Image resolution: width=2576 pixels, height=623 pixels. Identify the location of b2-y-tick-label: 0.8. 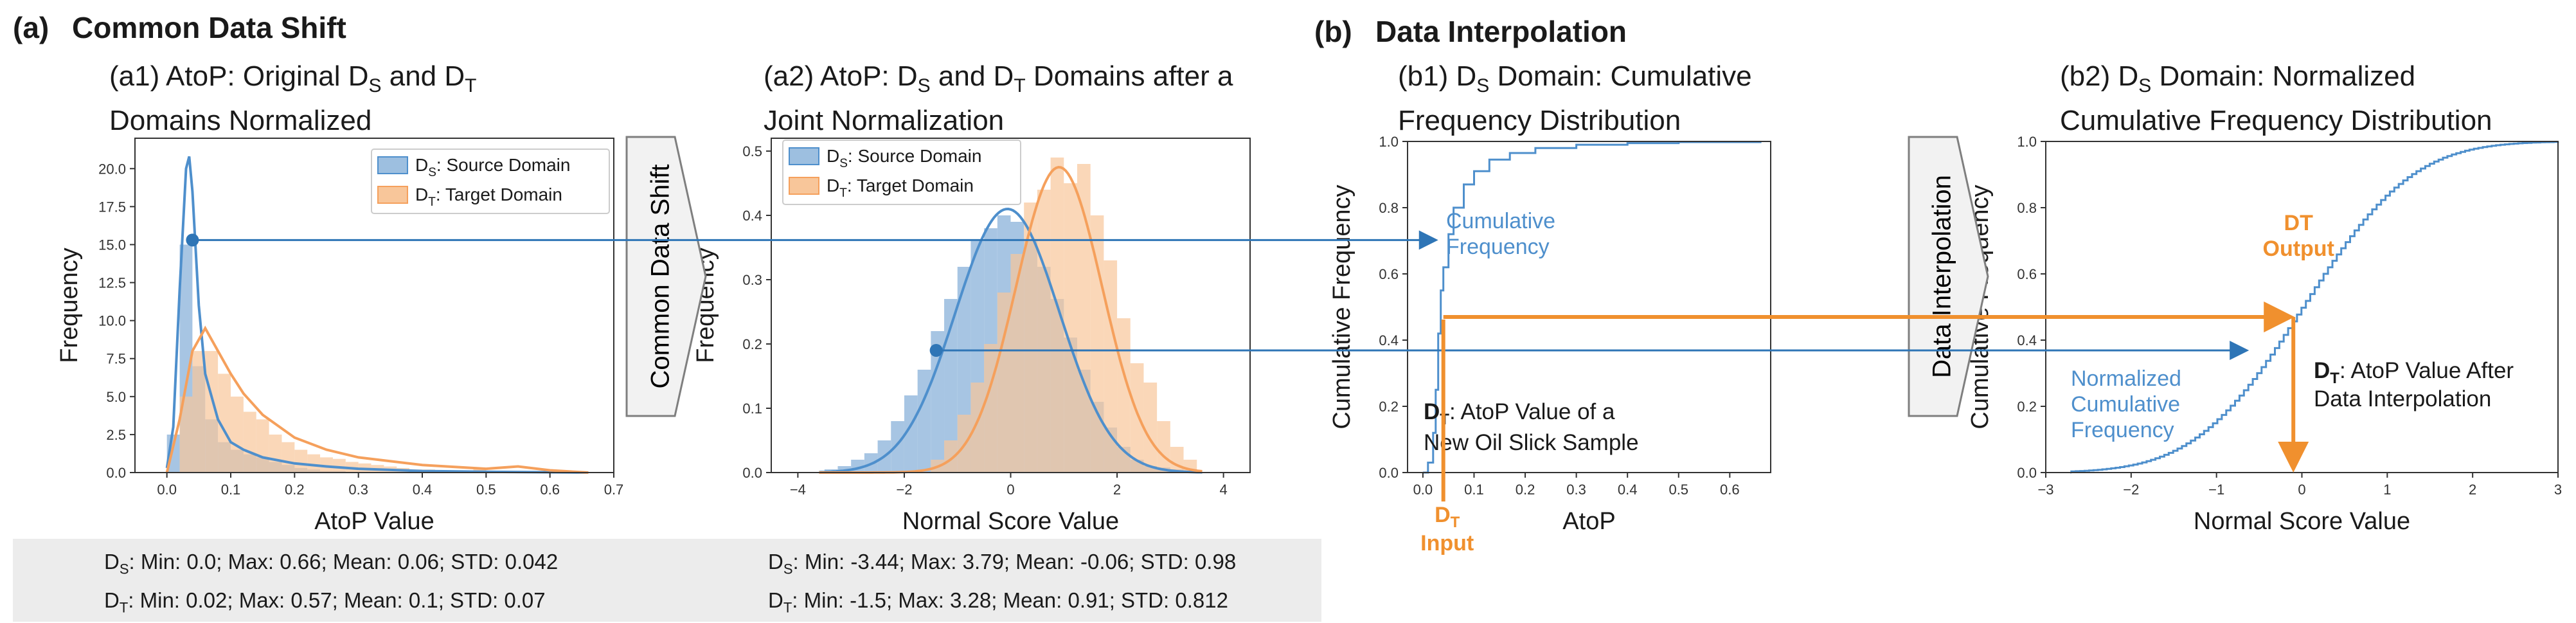
(2027, 208).